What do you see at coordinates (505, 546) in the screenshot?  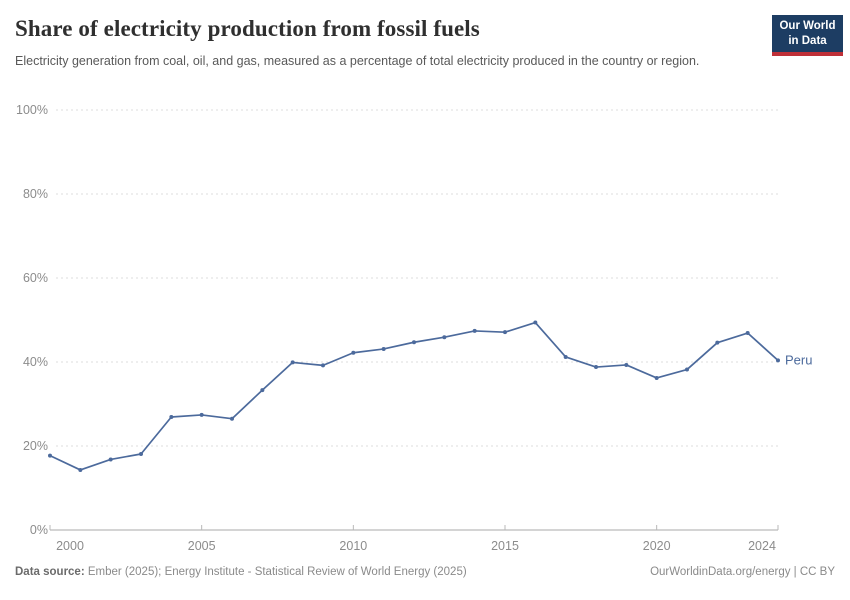 I see `x-tick-label: 2015` at bounding box center [505, 546].